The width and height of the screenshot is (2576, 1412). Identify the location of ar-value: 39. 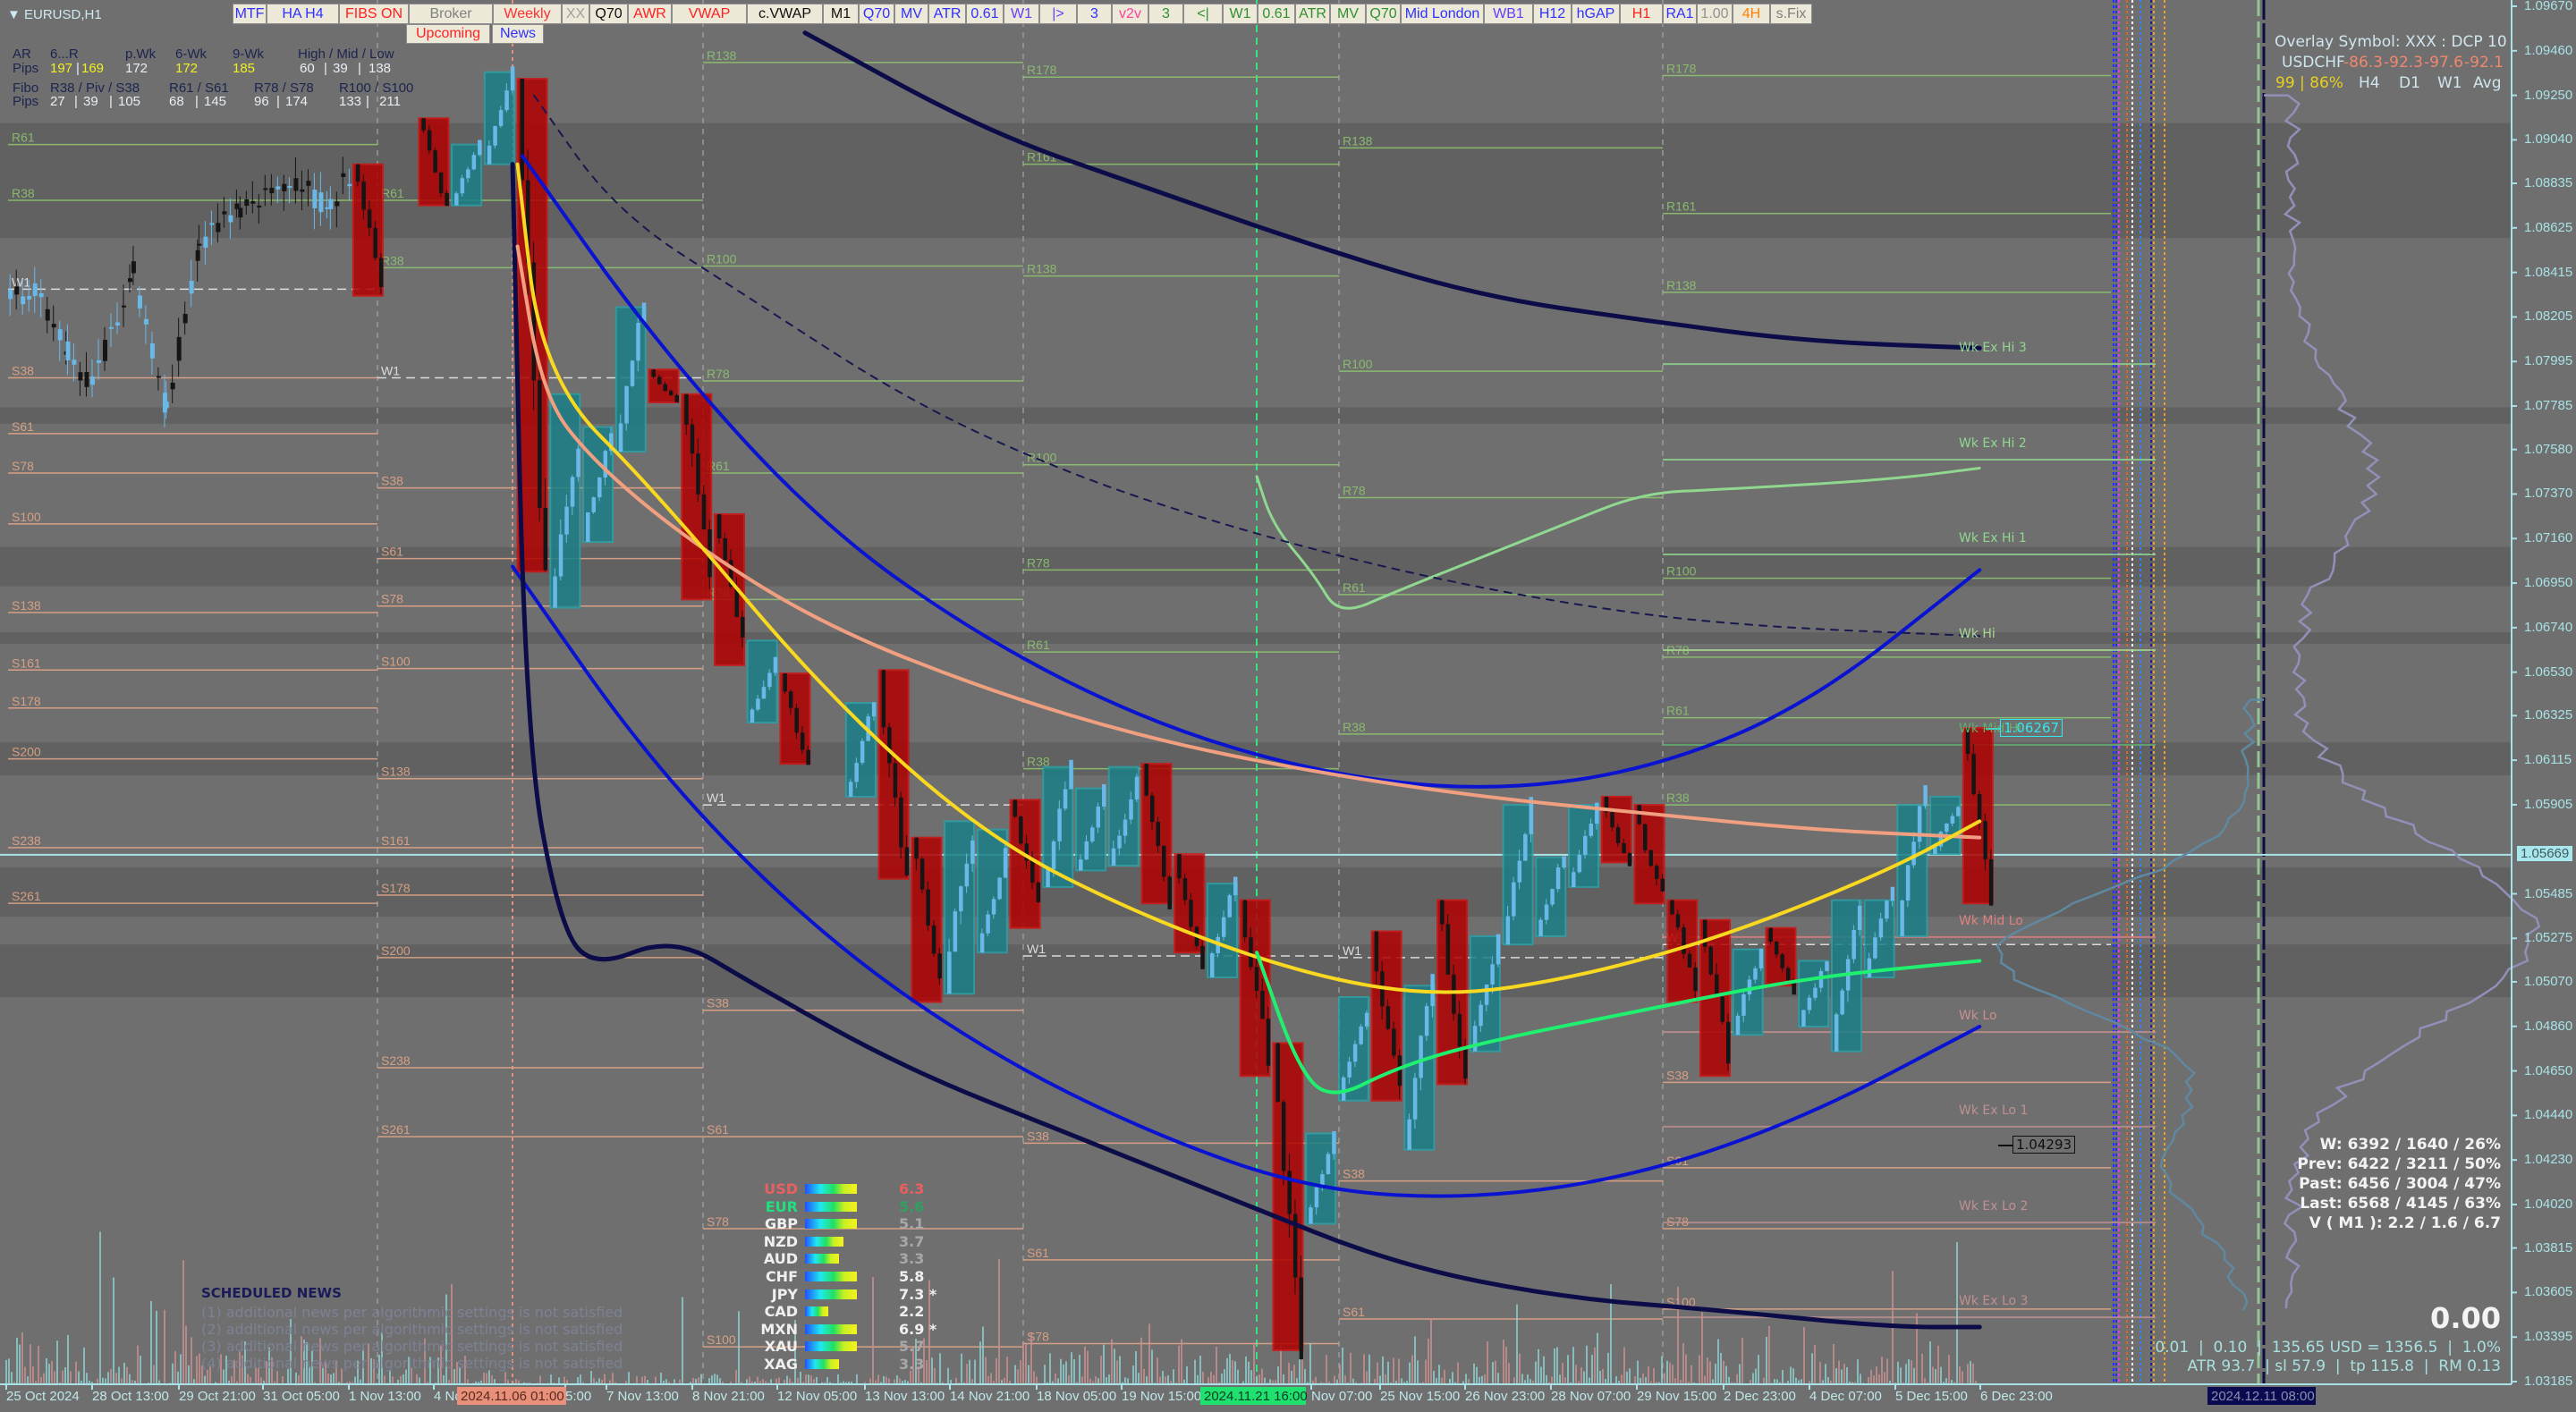
(340, 68).